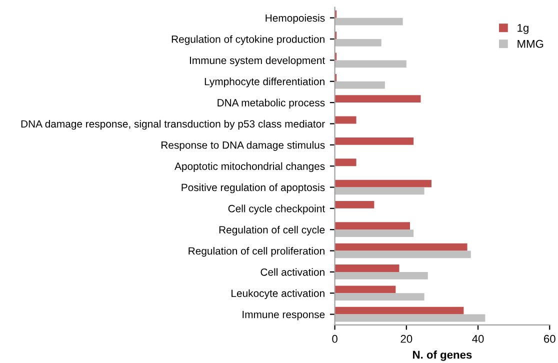 The image size is (558, 363). I want to click on y-tick-label: Response to DNA damage stimulus, so click(243, 146).